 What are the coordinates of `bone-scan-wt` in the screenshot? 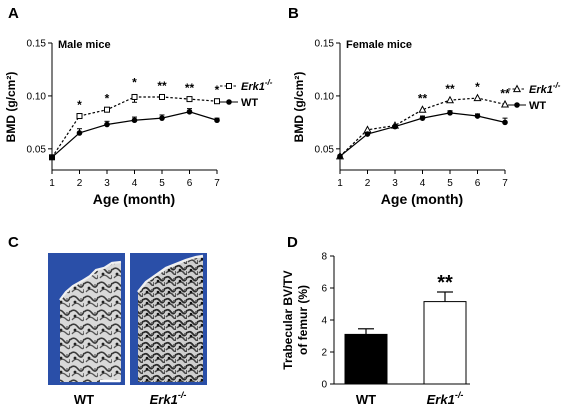 It's located at (90, 322).